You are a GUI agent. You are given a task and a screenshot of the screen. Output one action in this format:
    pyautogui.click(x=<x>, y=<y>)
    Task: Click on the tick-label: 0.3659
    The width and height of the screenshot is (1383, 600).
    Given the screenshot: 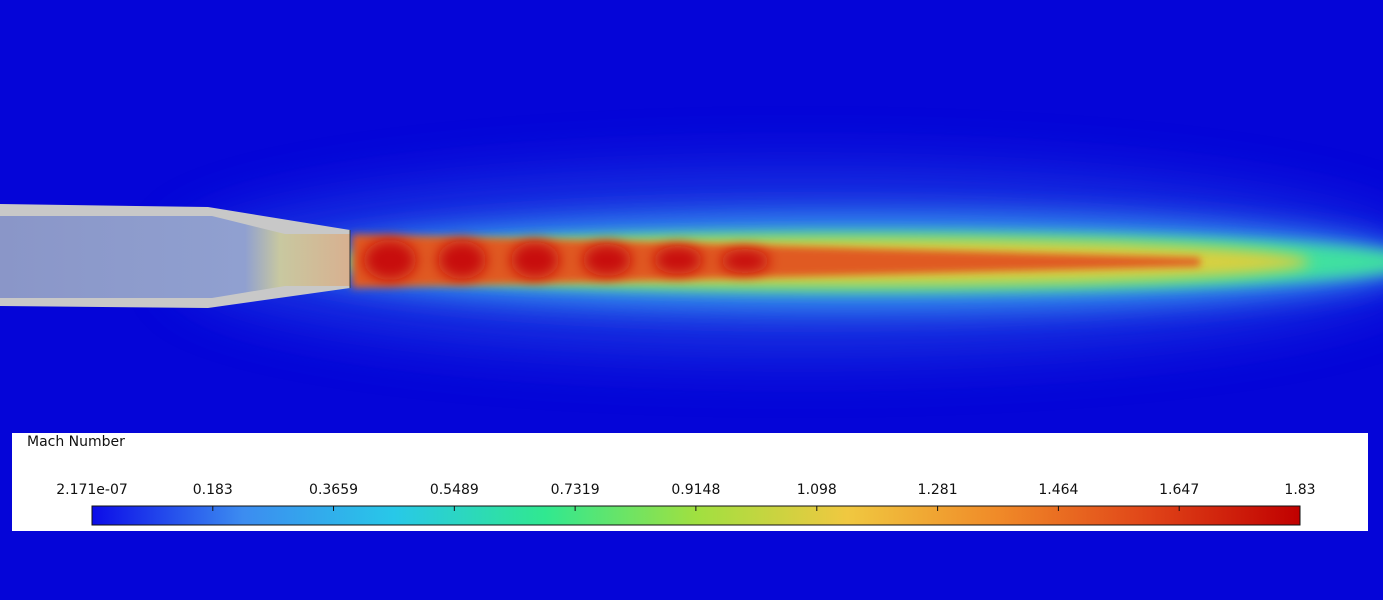 What is the action you would take?
    pyautogui.click(x=333, y=490)
    